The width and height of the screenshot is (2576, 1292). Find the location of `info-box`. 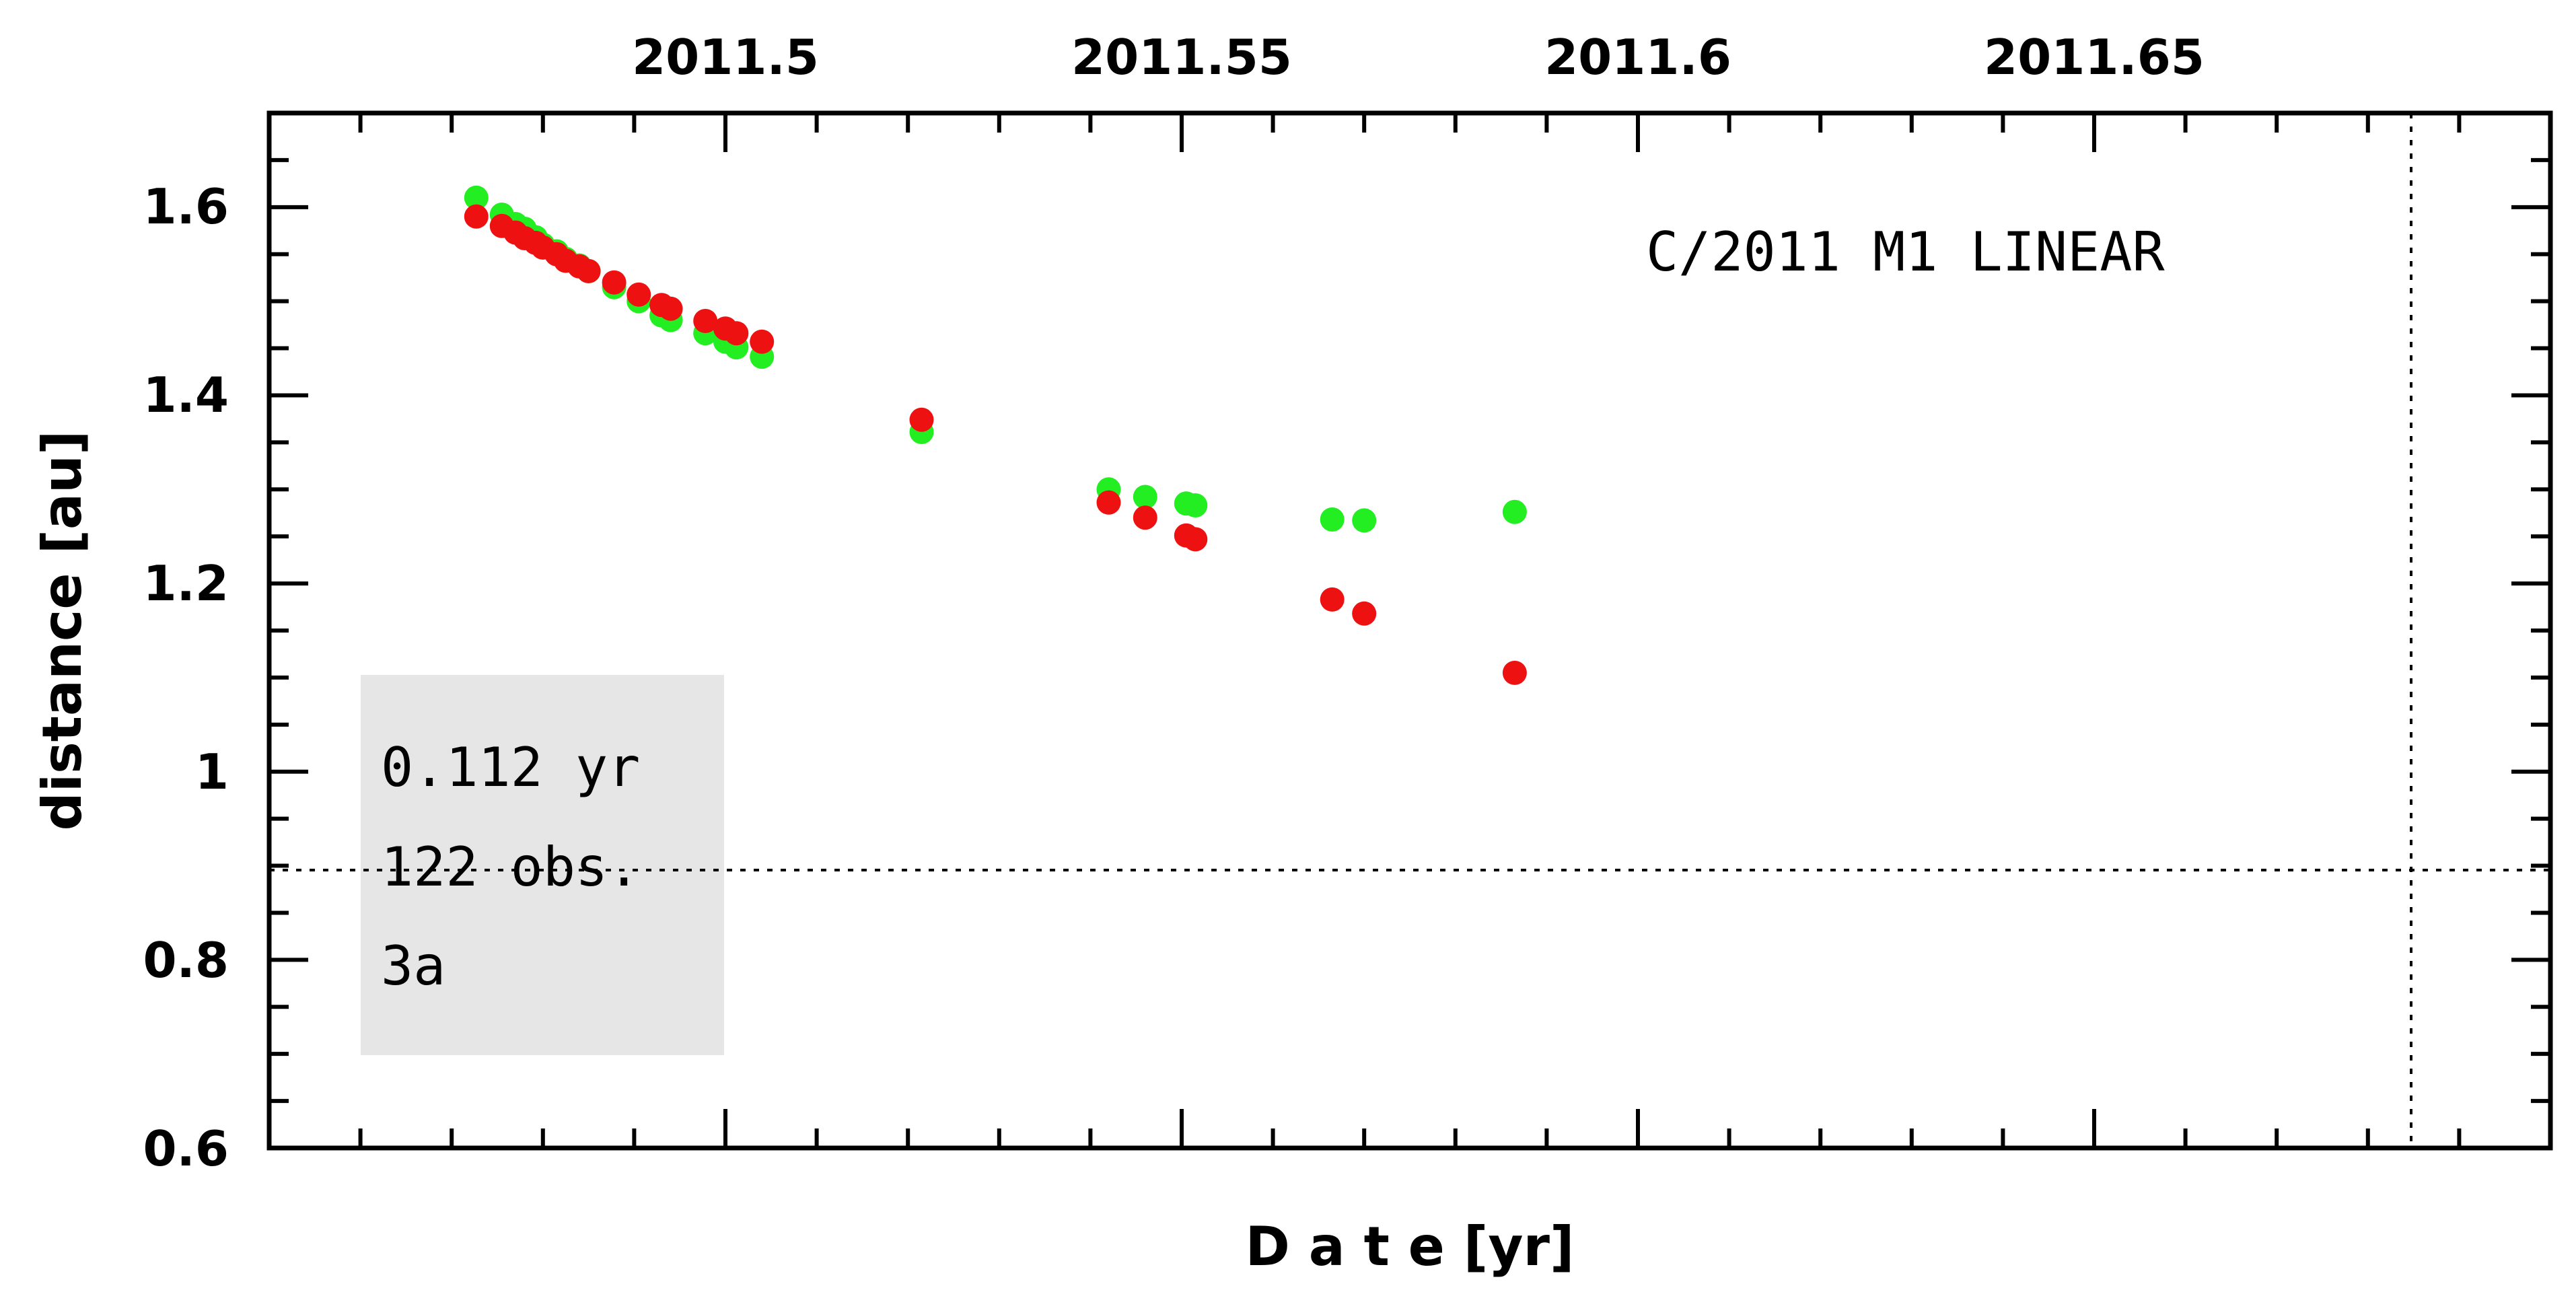

info-box is located at coordinates (542, 865).